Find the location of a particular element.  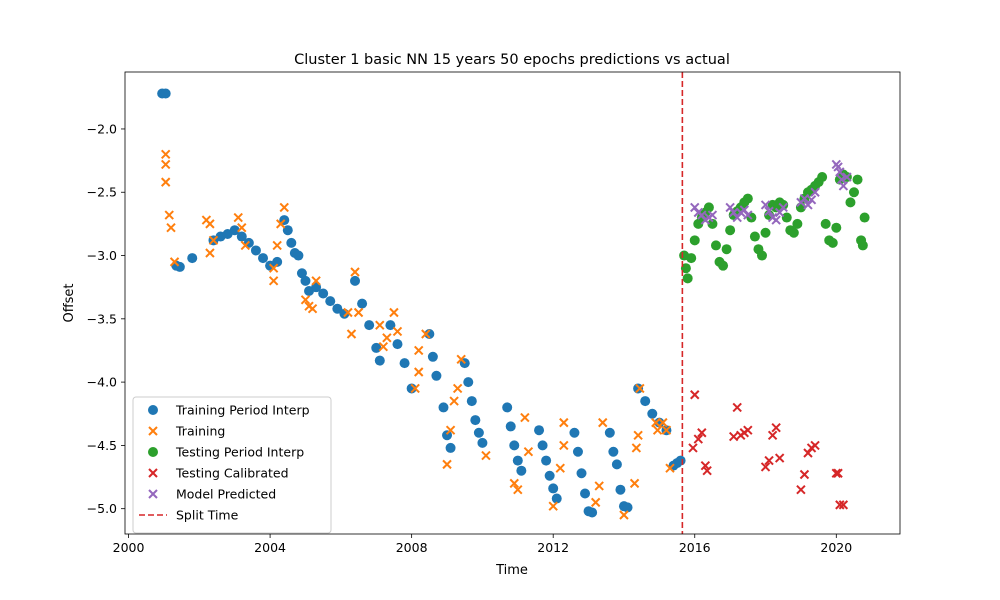

x-tick-label: 2020 is located at coordinates (836, 547).